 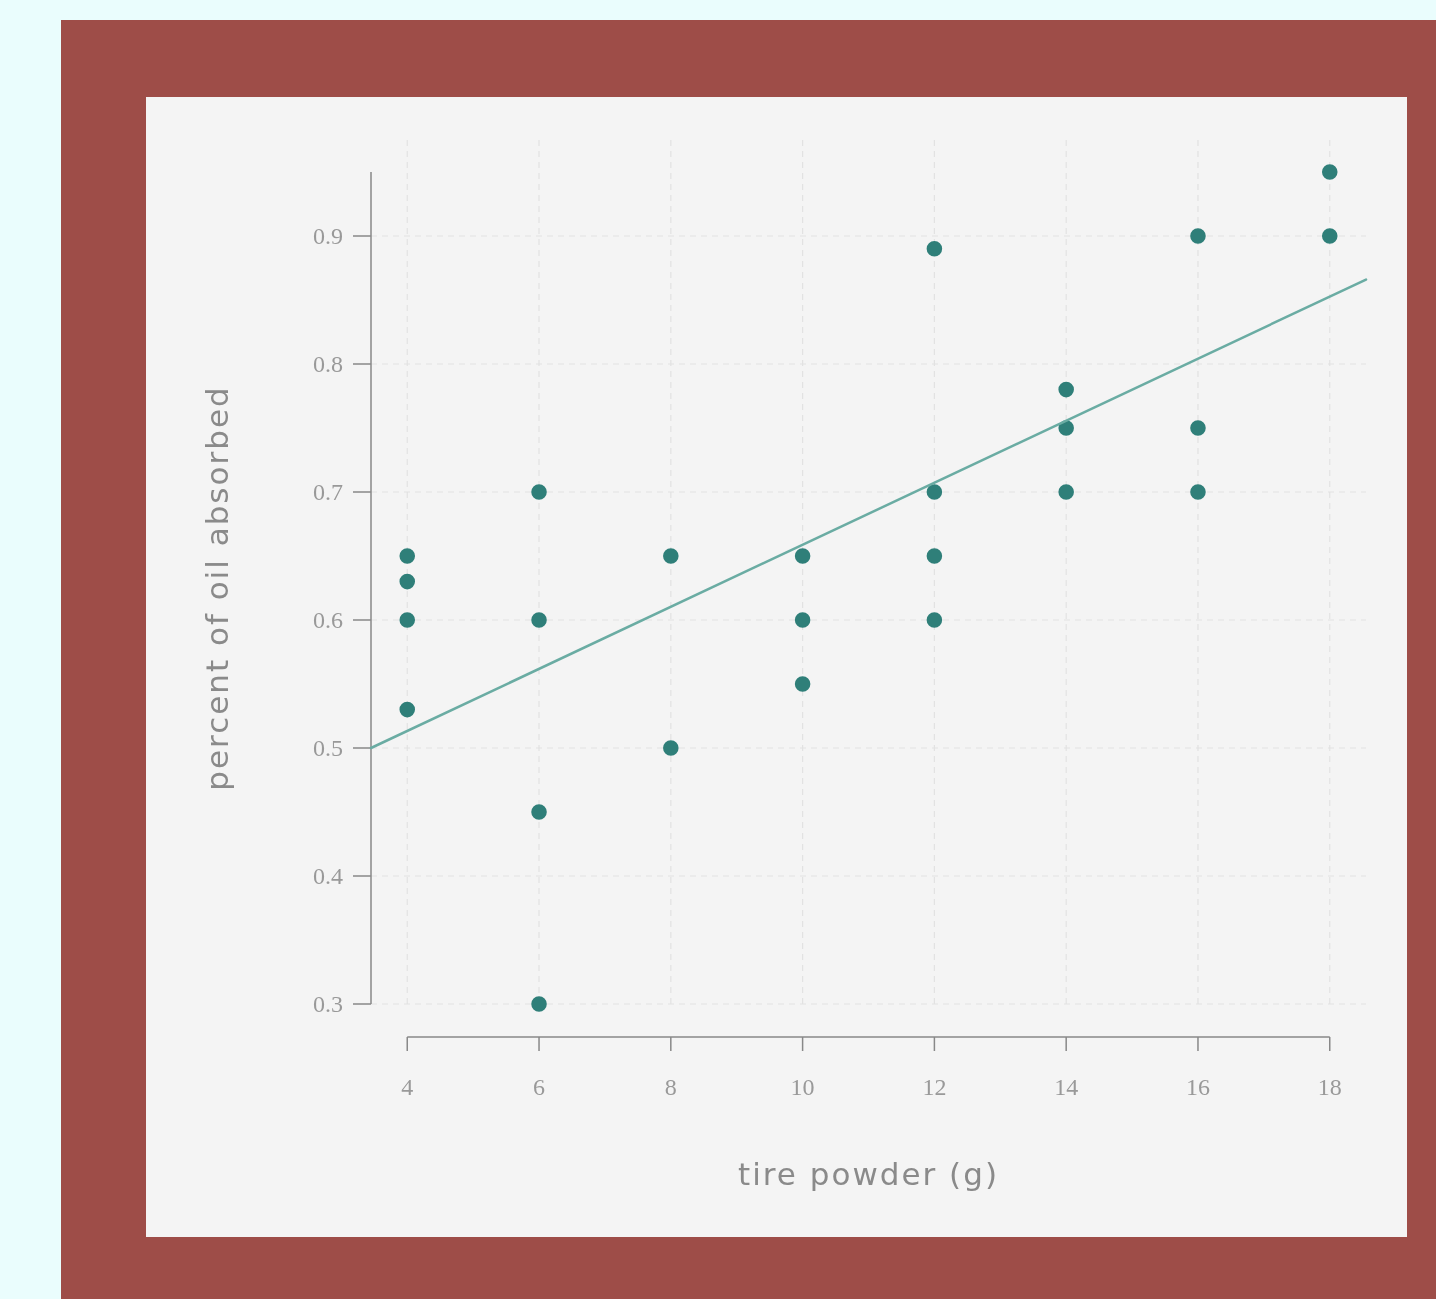 I want to click on y-tick-label: 0.5, so click(x=328, y=748).